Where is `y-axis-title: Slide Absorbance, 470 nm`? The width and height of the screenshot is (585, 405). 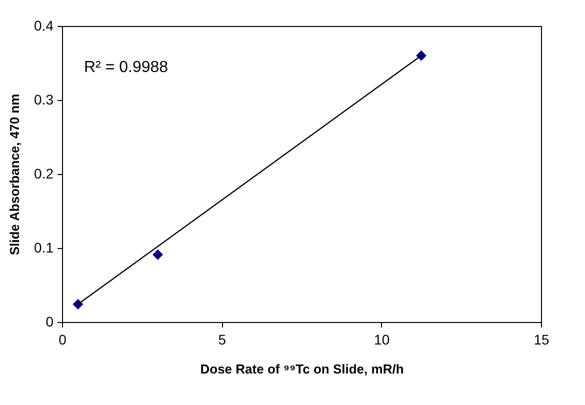 y-axis-title: Slide Absorbance, 470 nm is located at coordinates (14, 175).